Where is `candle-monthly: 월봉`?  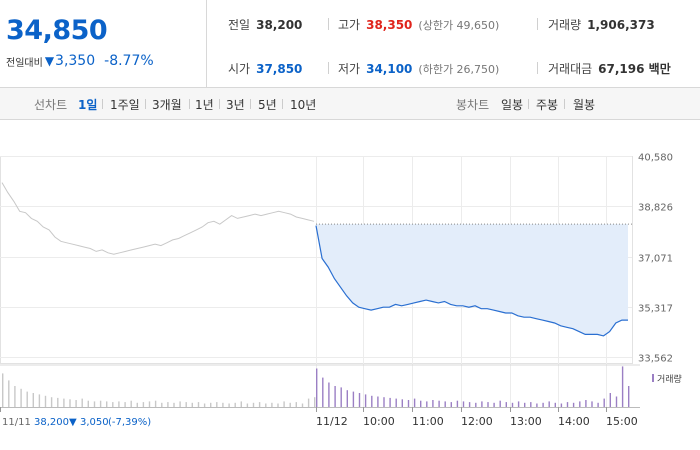
candle-monthly: 월봉 is located at coordinates (584, 105).